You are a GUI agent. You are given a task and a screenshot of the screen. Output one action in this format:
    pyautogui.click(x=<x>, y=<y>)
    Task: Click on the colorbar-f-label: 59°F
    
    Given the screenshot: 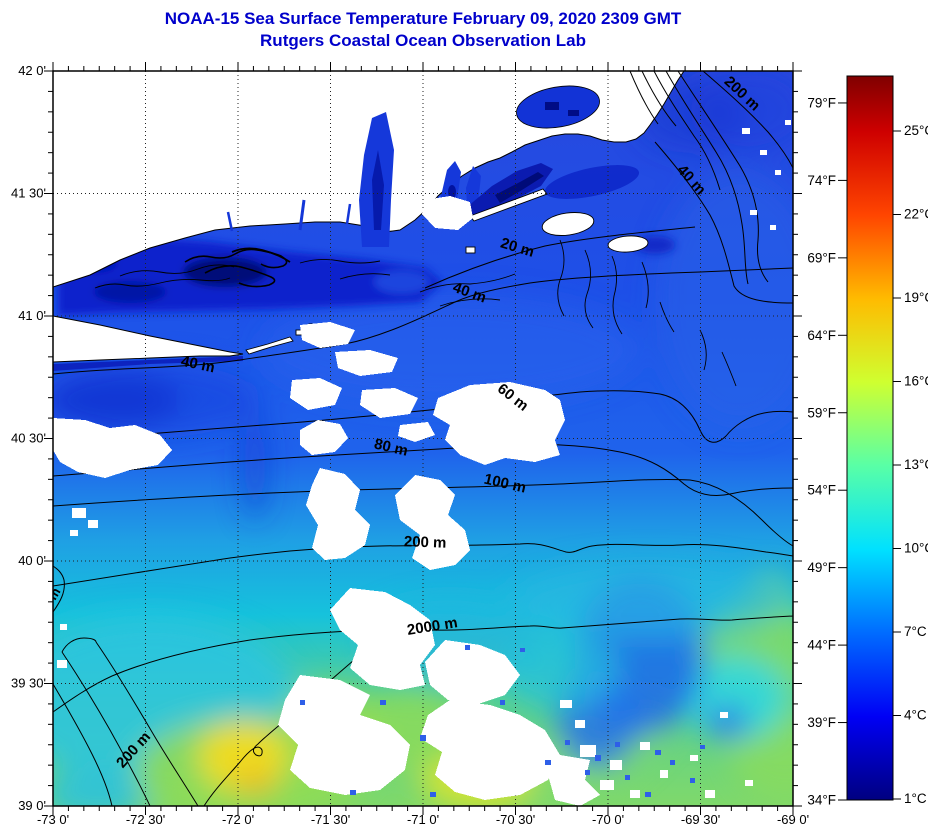 What is the action you would take?
    pyautogui.click(x=821, y=412)
    